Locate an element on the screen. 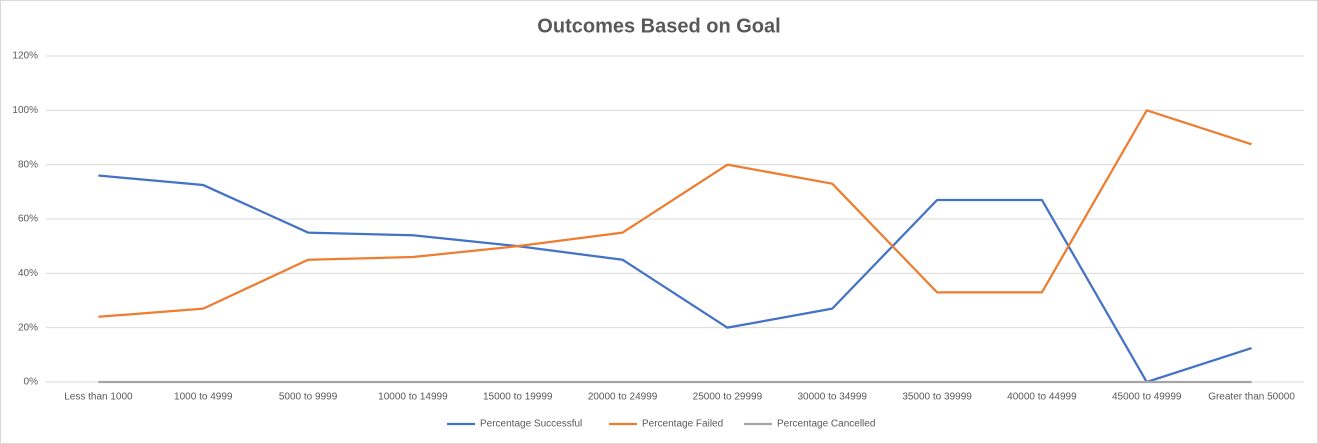 The height and width of the screenshot is (444, 1318). x-tick-label: 10000 to 14999 is located at coordinates (413, 397).